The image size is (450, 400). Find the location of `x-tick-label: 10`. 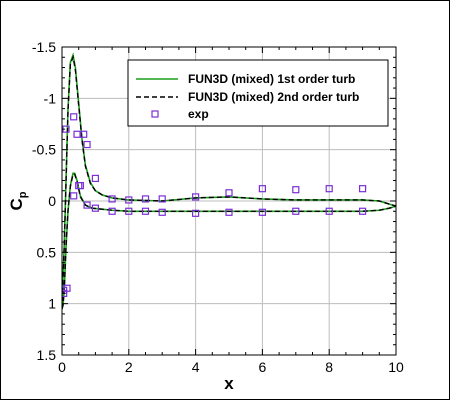

x-tick-label: 10 is located at coordinates (396, 367).